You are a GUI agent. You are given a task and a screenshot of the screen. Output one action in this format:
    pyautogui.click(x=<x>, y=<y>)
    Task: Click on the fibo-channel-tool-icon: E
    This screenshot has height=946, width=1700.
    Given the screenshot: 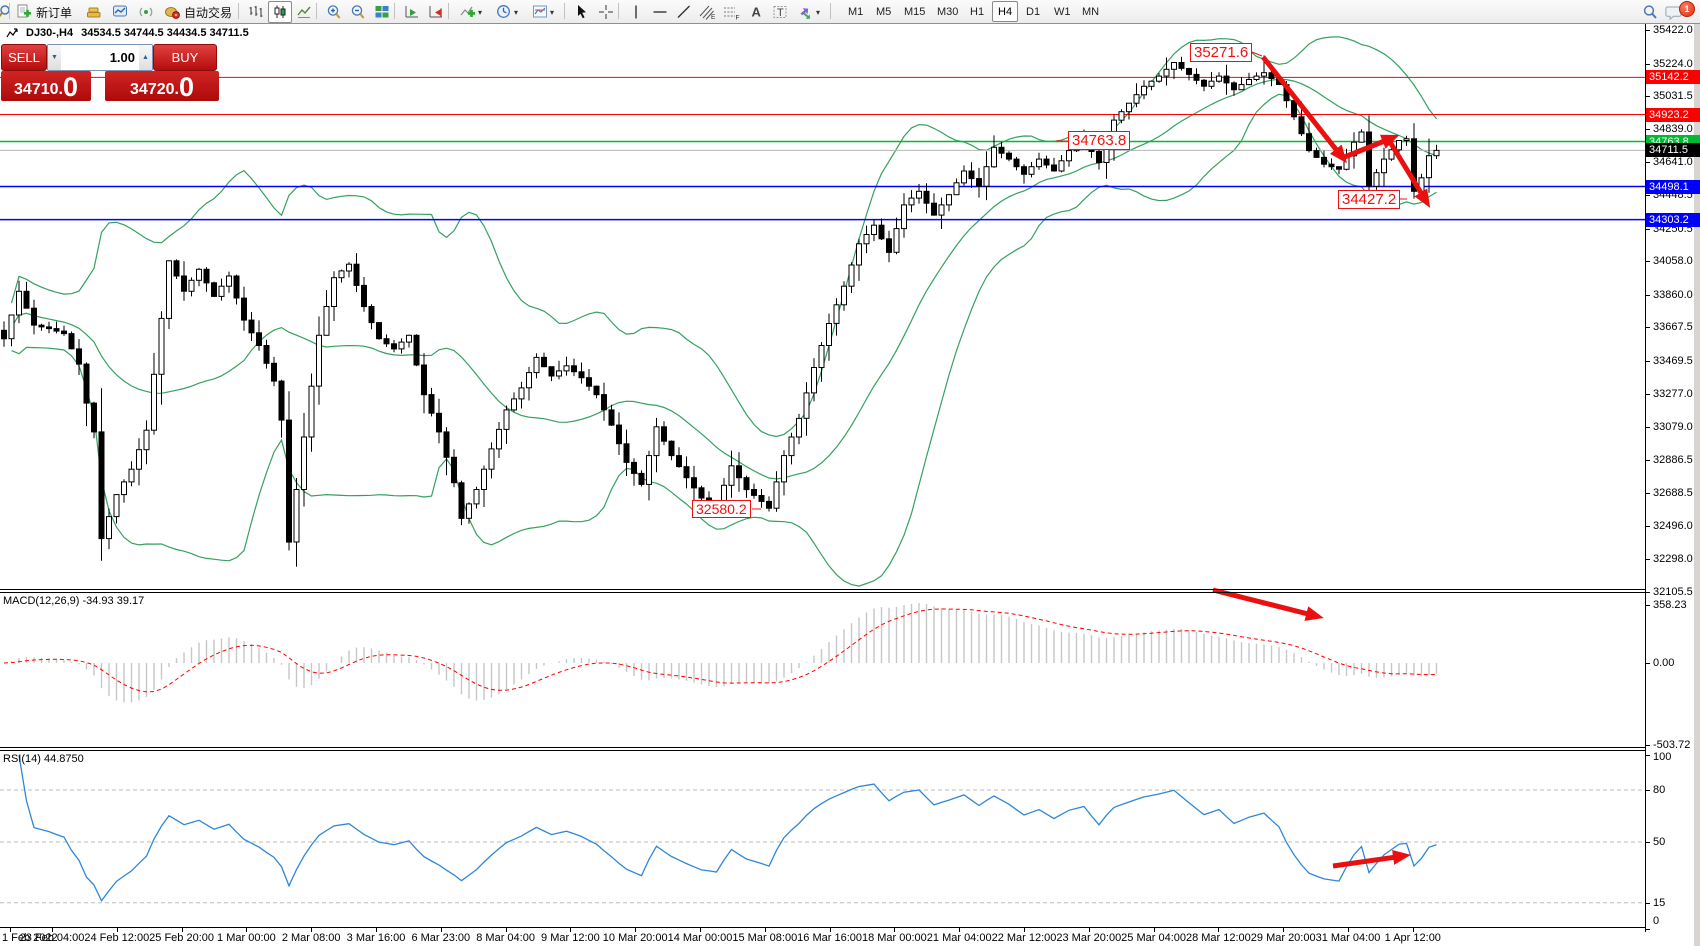 What is the action you would take?
    pyautogui.click(x=708, y=12)
    